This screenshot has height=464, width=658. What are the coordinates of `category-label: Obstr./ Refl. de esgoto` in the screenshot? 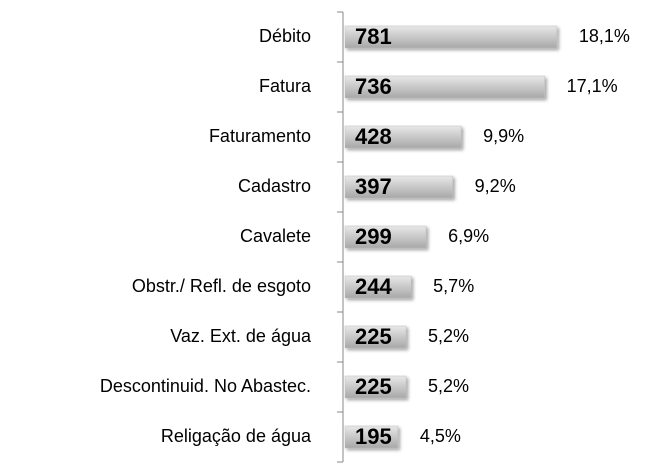 It's located at (221, 286).